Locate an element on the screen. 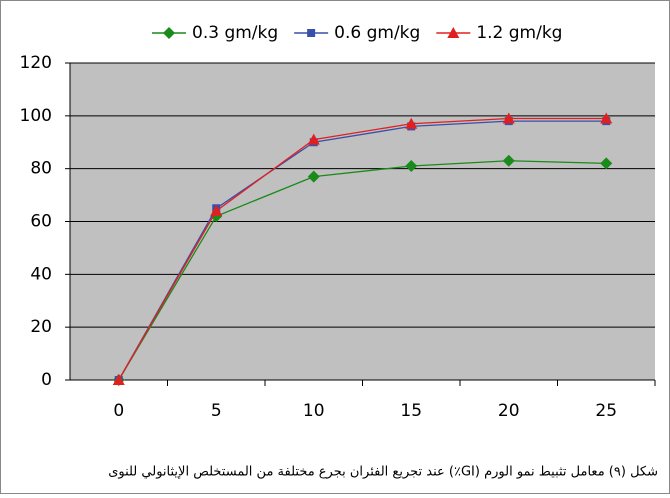  y-tick-label: 0 is located at coordinates (46, 380).